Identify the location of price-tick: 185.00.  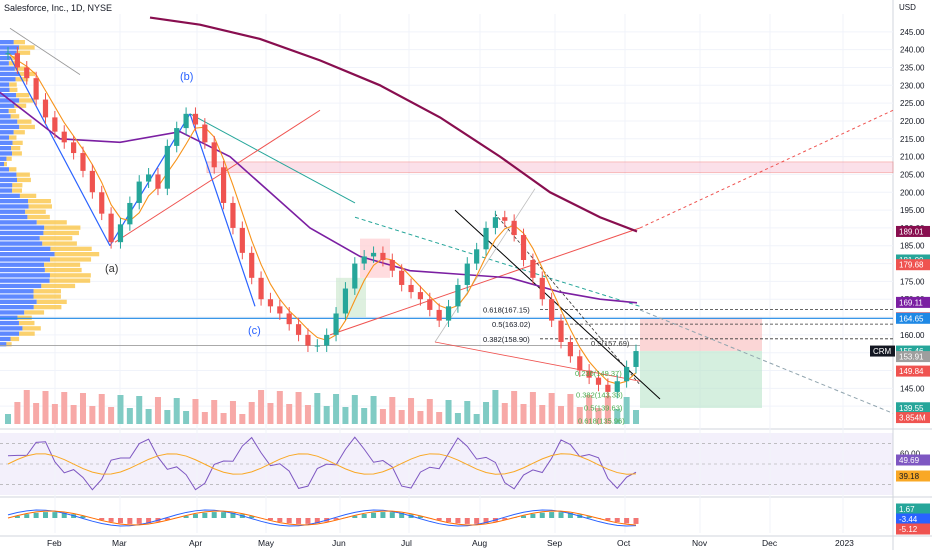
(912, 246).